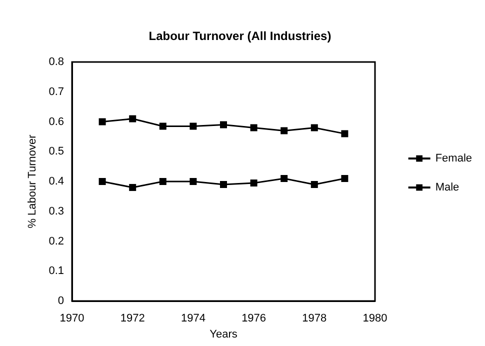 The image size is (485, 346). What do you see at coordinates (56, 182) in the screenshot?
I see `y-tick-label: 0.4` at bounding box center [56, 182].